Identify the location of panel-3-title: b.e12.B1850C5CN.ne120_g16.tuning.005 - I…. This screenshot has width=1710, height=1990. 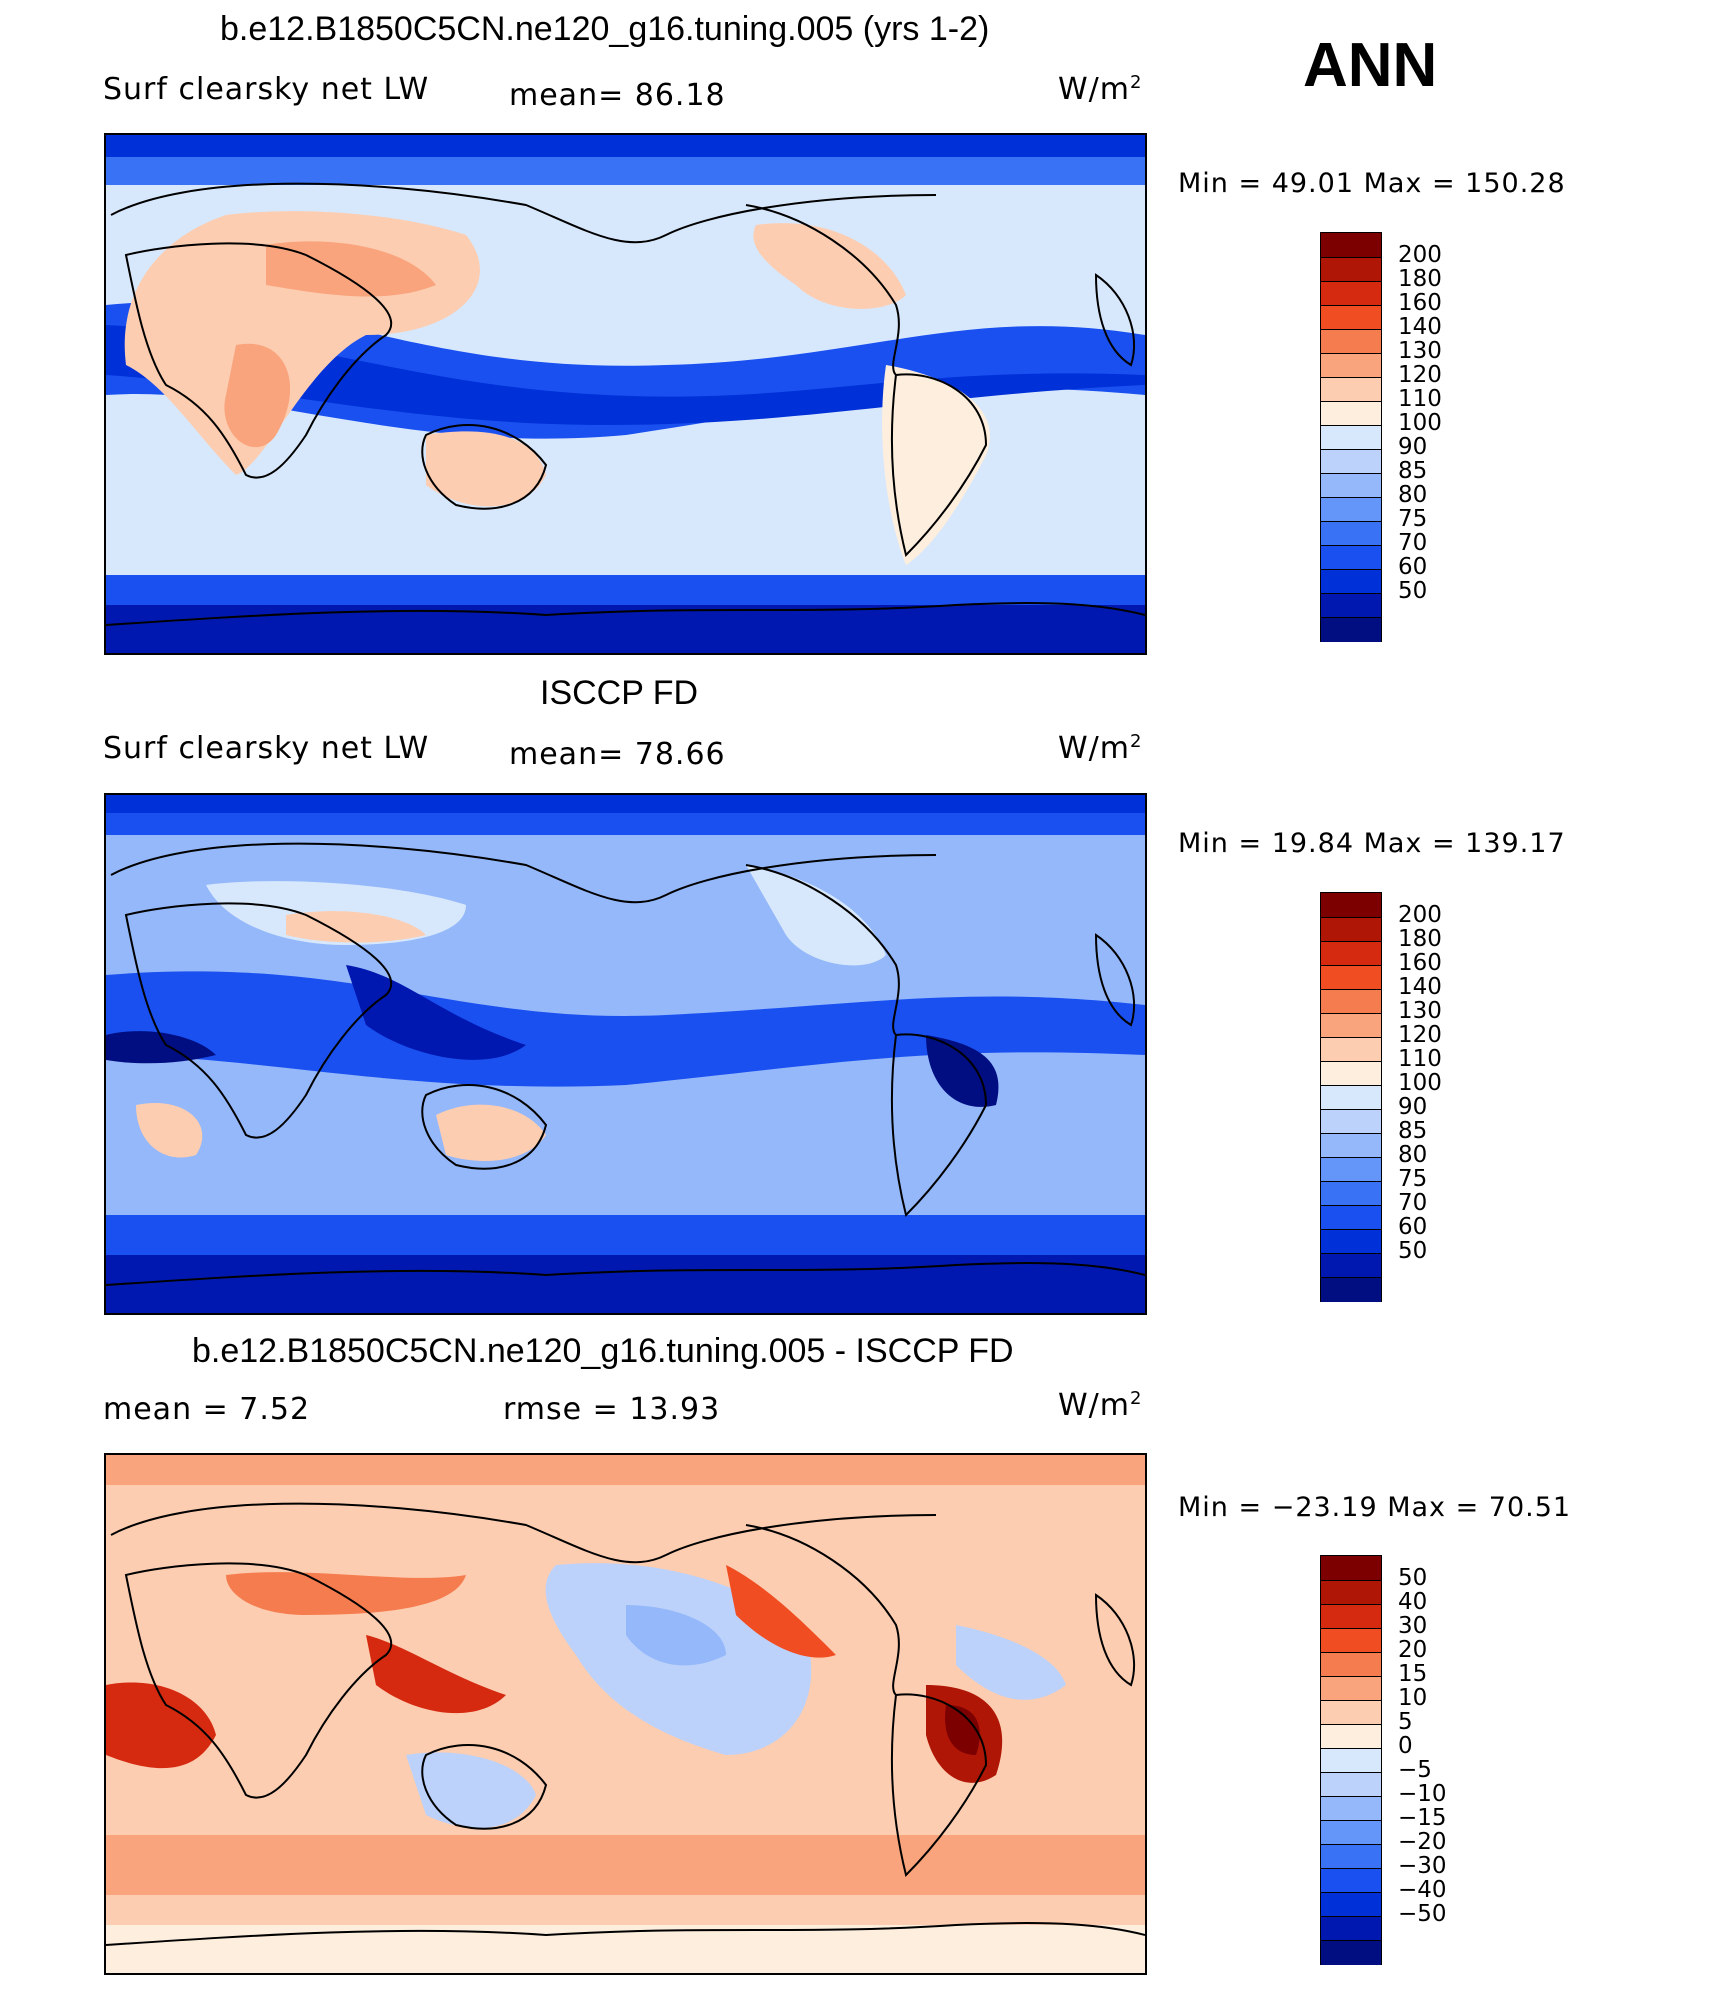
(603, 1351).